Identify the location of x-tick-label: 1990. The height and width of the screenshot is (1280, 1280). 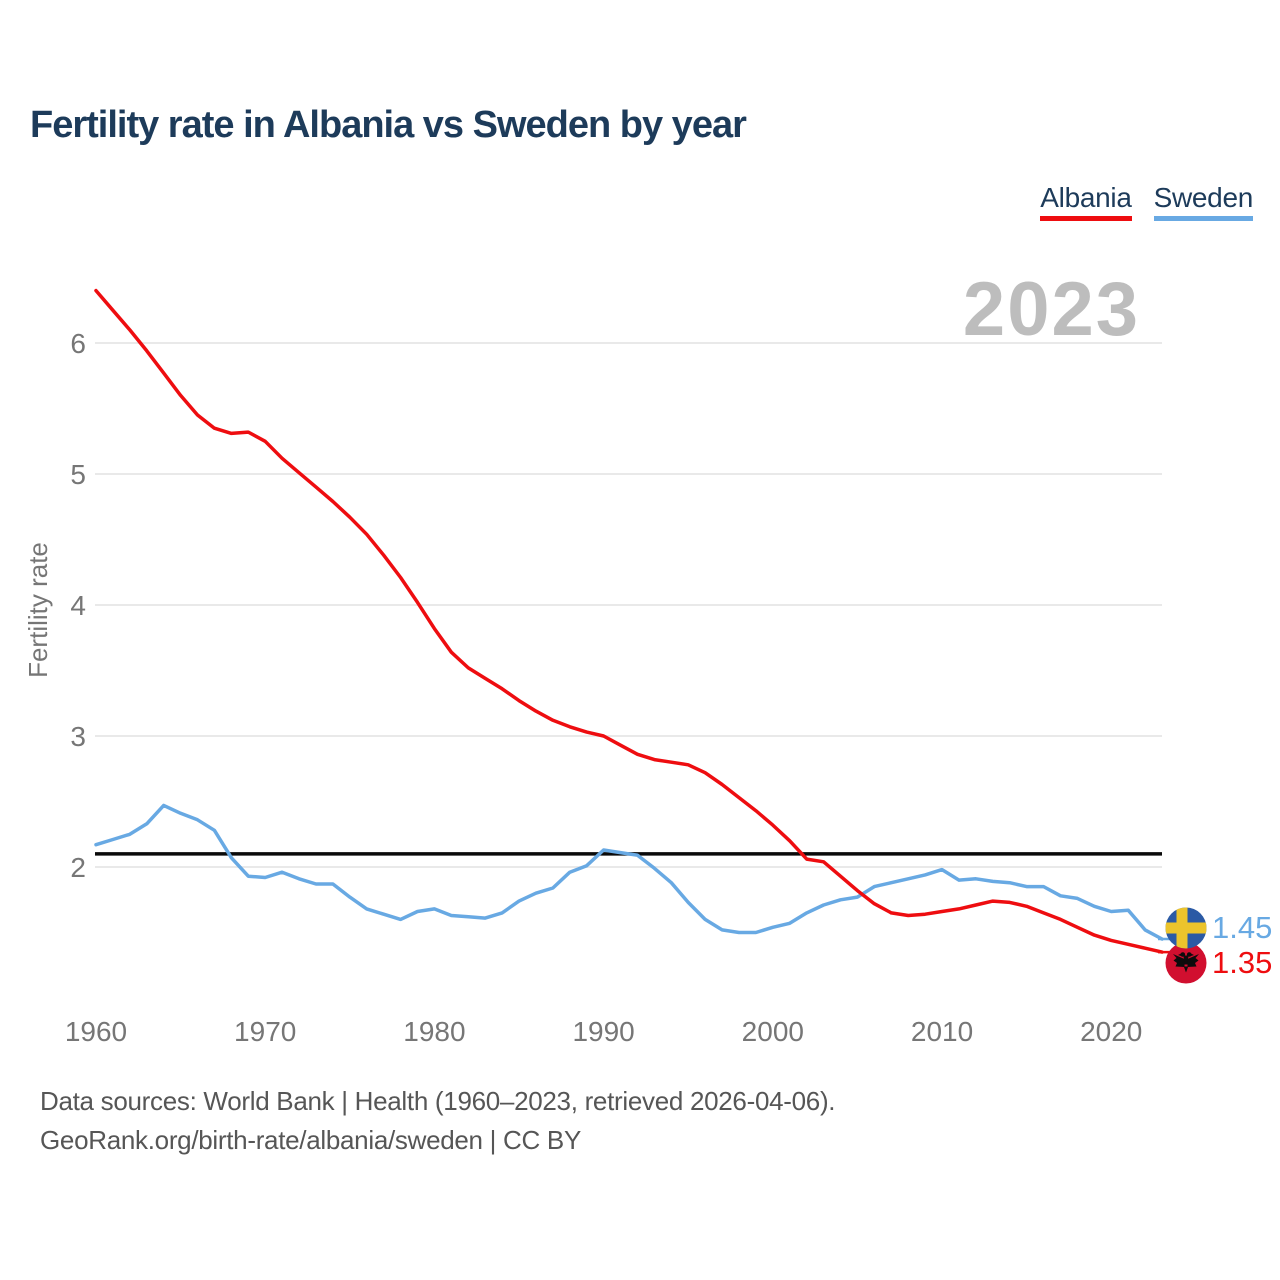
(603, 1031).